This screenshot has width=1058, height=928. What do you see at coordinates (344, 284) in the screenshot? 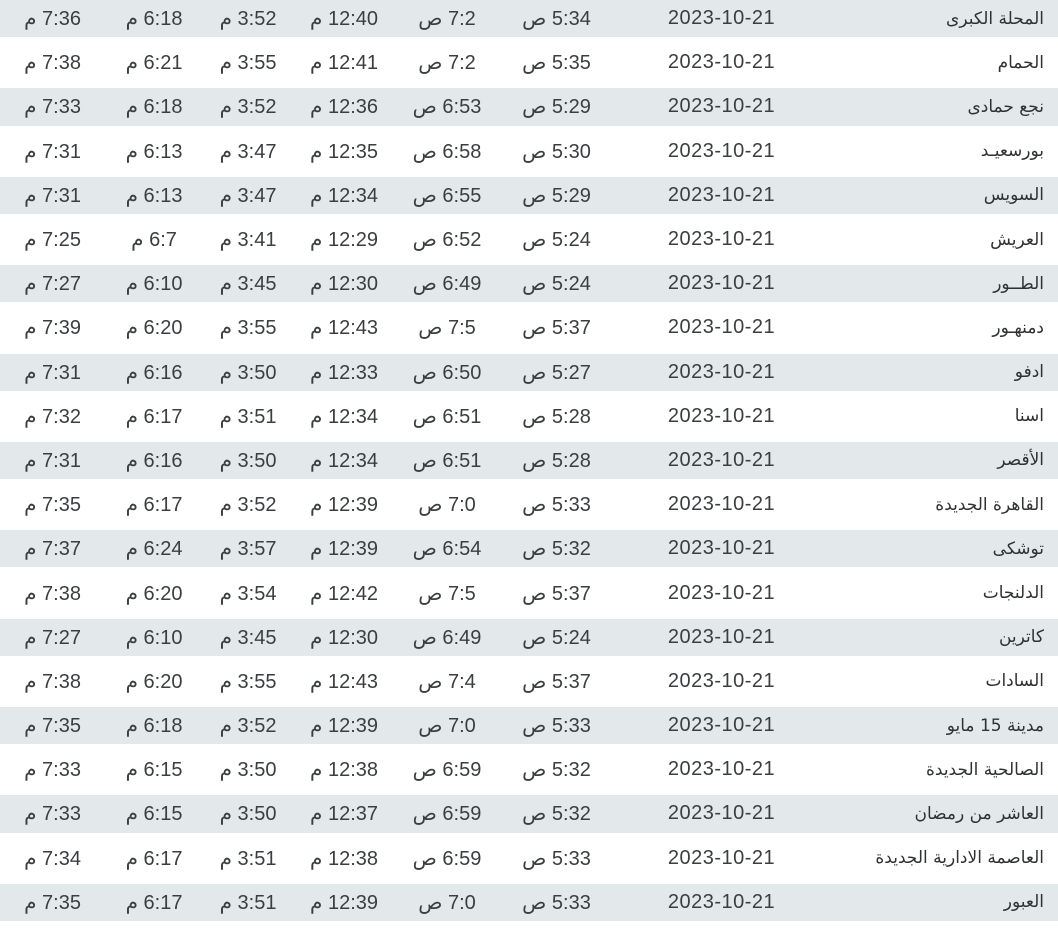
I see `dhuhr-time-cell: 12:30 م` at bounding box center [344, 284].